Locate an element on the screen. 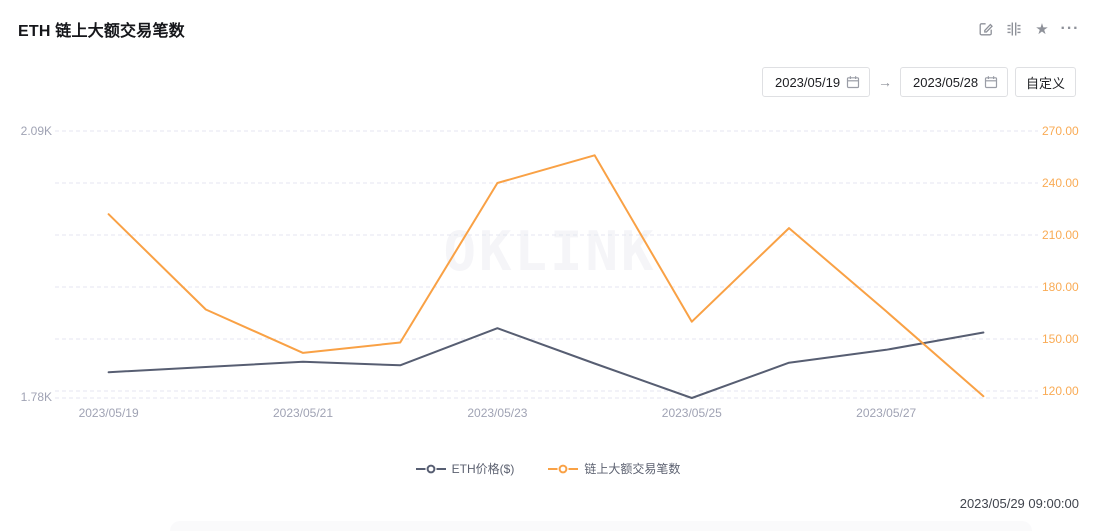 Image resolution: width=1096 pixels, height=531 pixels. chart-legend: ETH价格($) 链上大额交易笔数 is located at coordinates (548, 468).